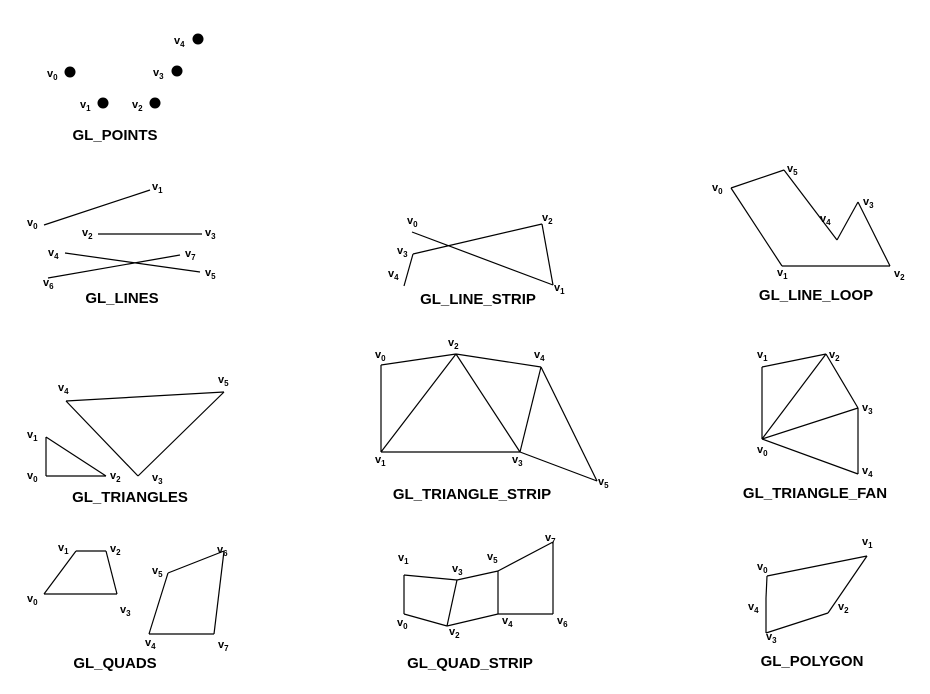 This screenshot has width=930, height=694. Describe the element at coordinates (810, 205) in the screenshot. I see `line-loop-edge-v4-v5` at that location.